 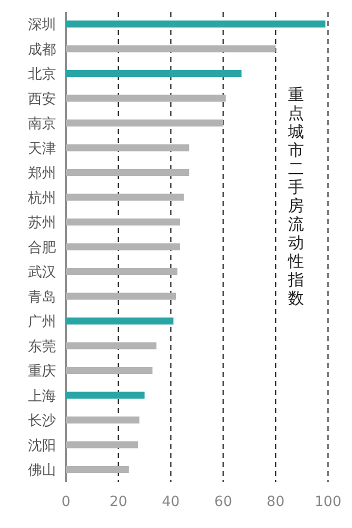 I want to click on y-tick-label: 长沙, so click(x=42, y=421).